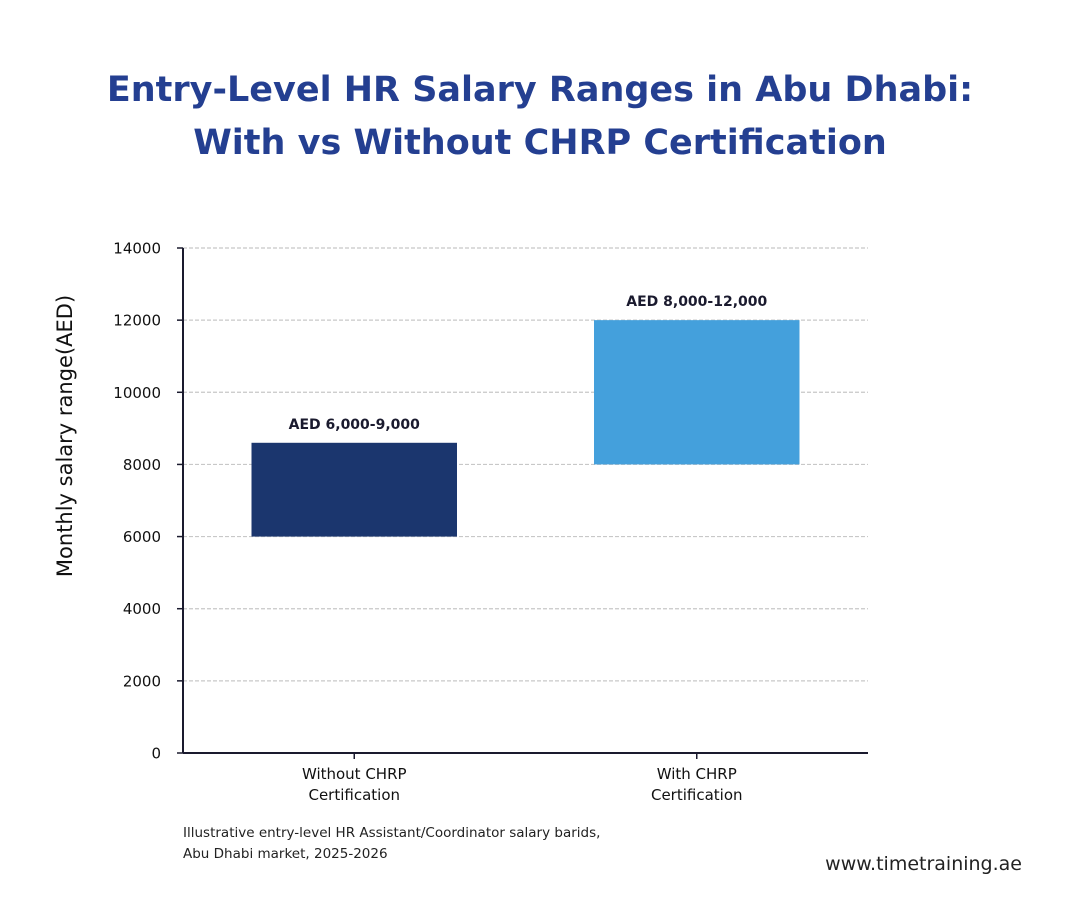 The image size is (1080, 907). I want to click on y-tick-label: 2000, so click(142, 681).